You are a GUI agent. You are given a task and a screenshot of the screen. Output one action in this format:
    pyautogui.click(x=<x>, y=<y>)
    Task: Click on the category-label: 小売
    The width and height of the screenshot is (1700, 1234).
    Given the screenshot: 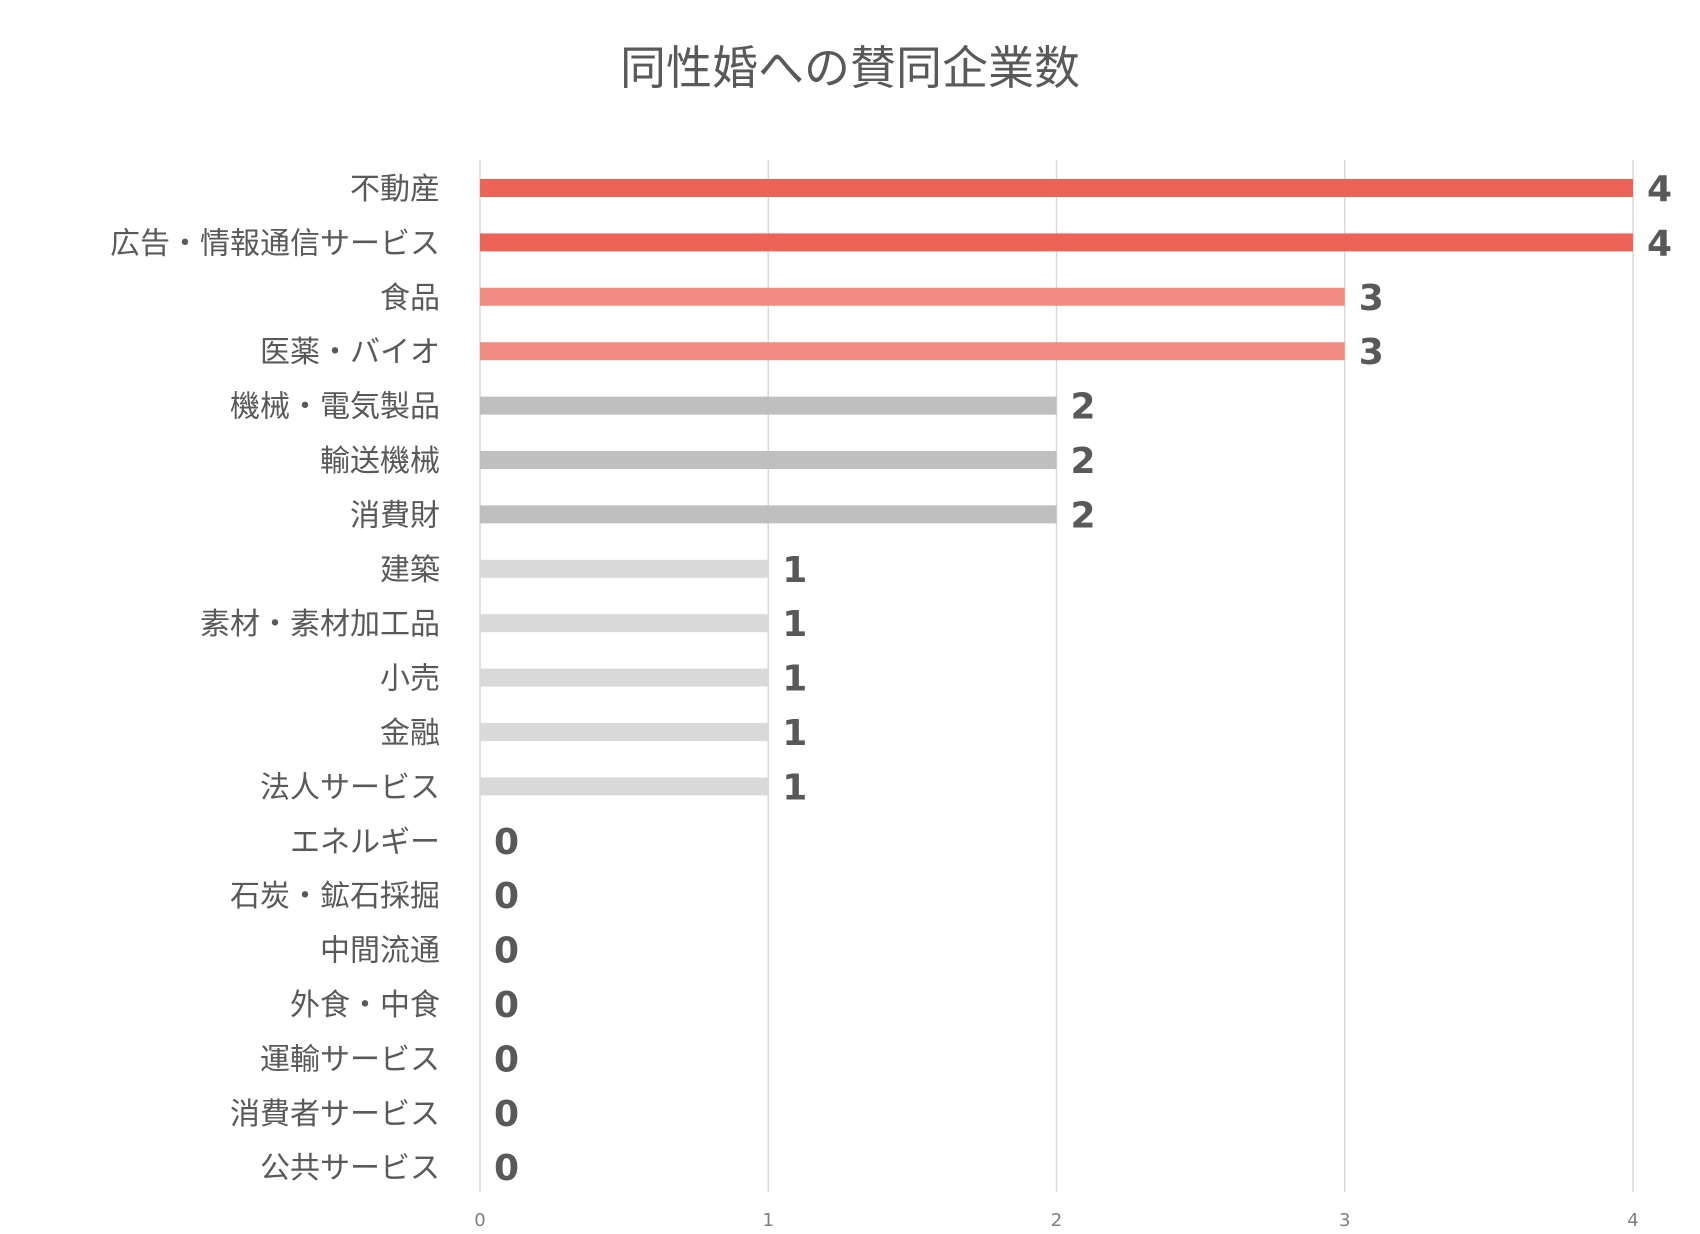 What is the action you would take?
    pyautogui.click(x=410, y=679)
    